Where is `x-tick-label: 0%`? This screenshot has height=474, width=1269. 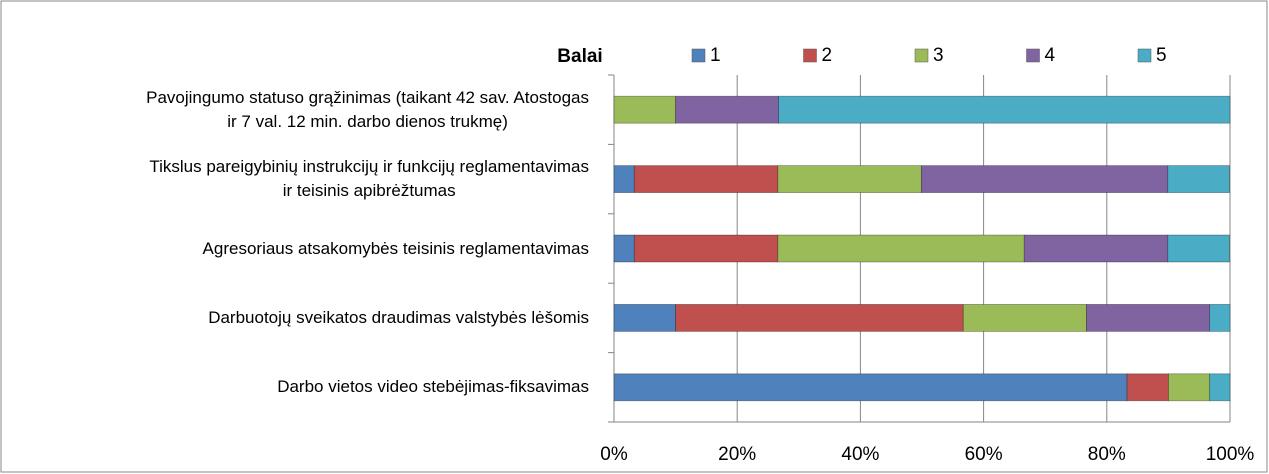 x-tick-label: 0% is located at coordinates (614, 454).